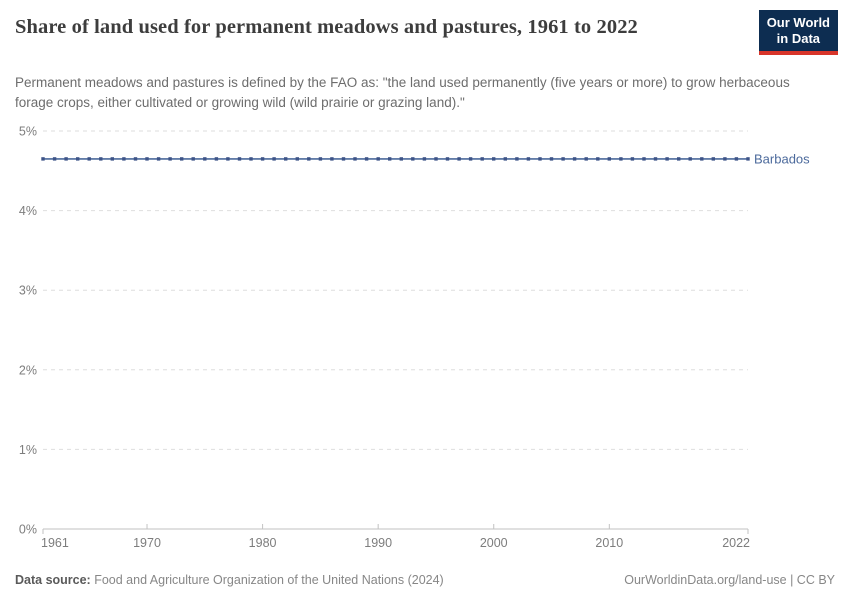 The width and height of the screenshot is (850, 600). What do you see at coordinates (782, 158) in the screenshot?
I see `series-label: Barbados` at bounding box center [782, 158].